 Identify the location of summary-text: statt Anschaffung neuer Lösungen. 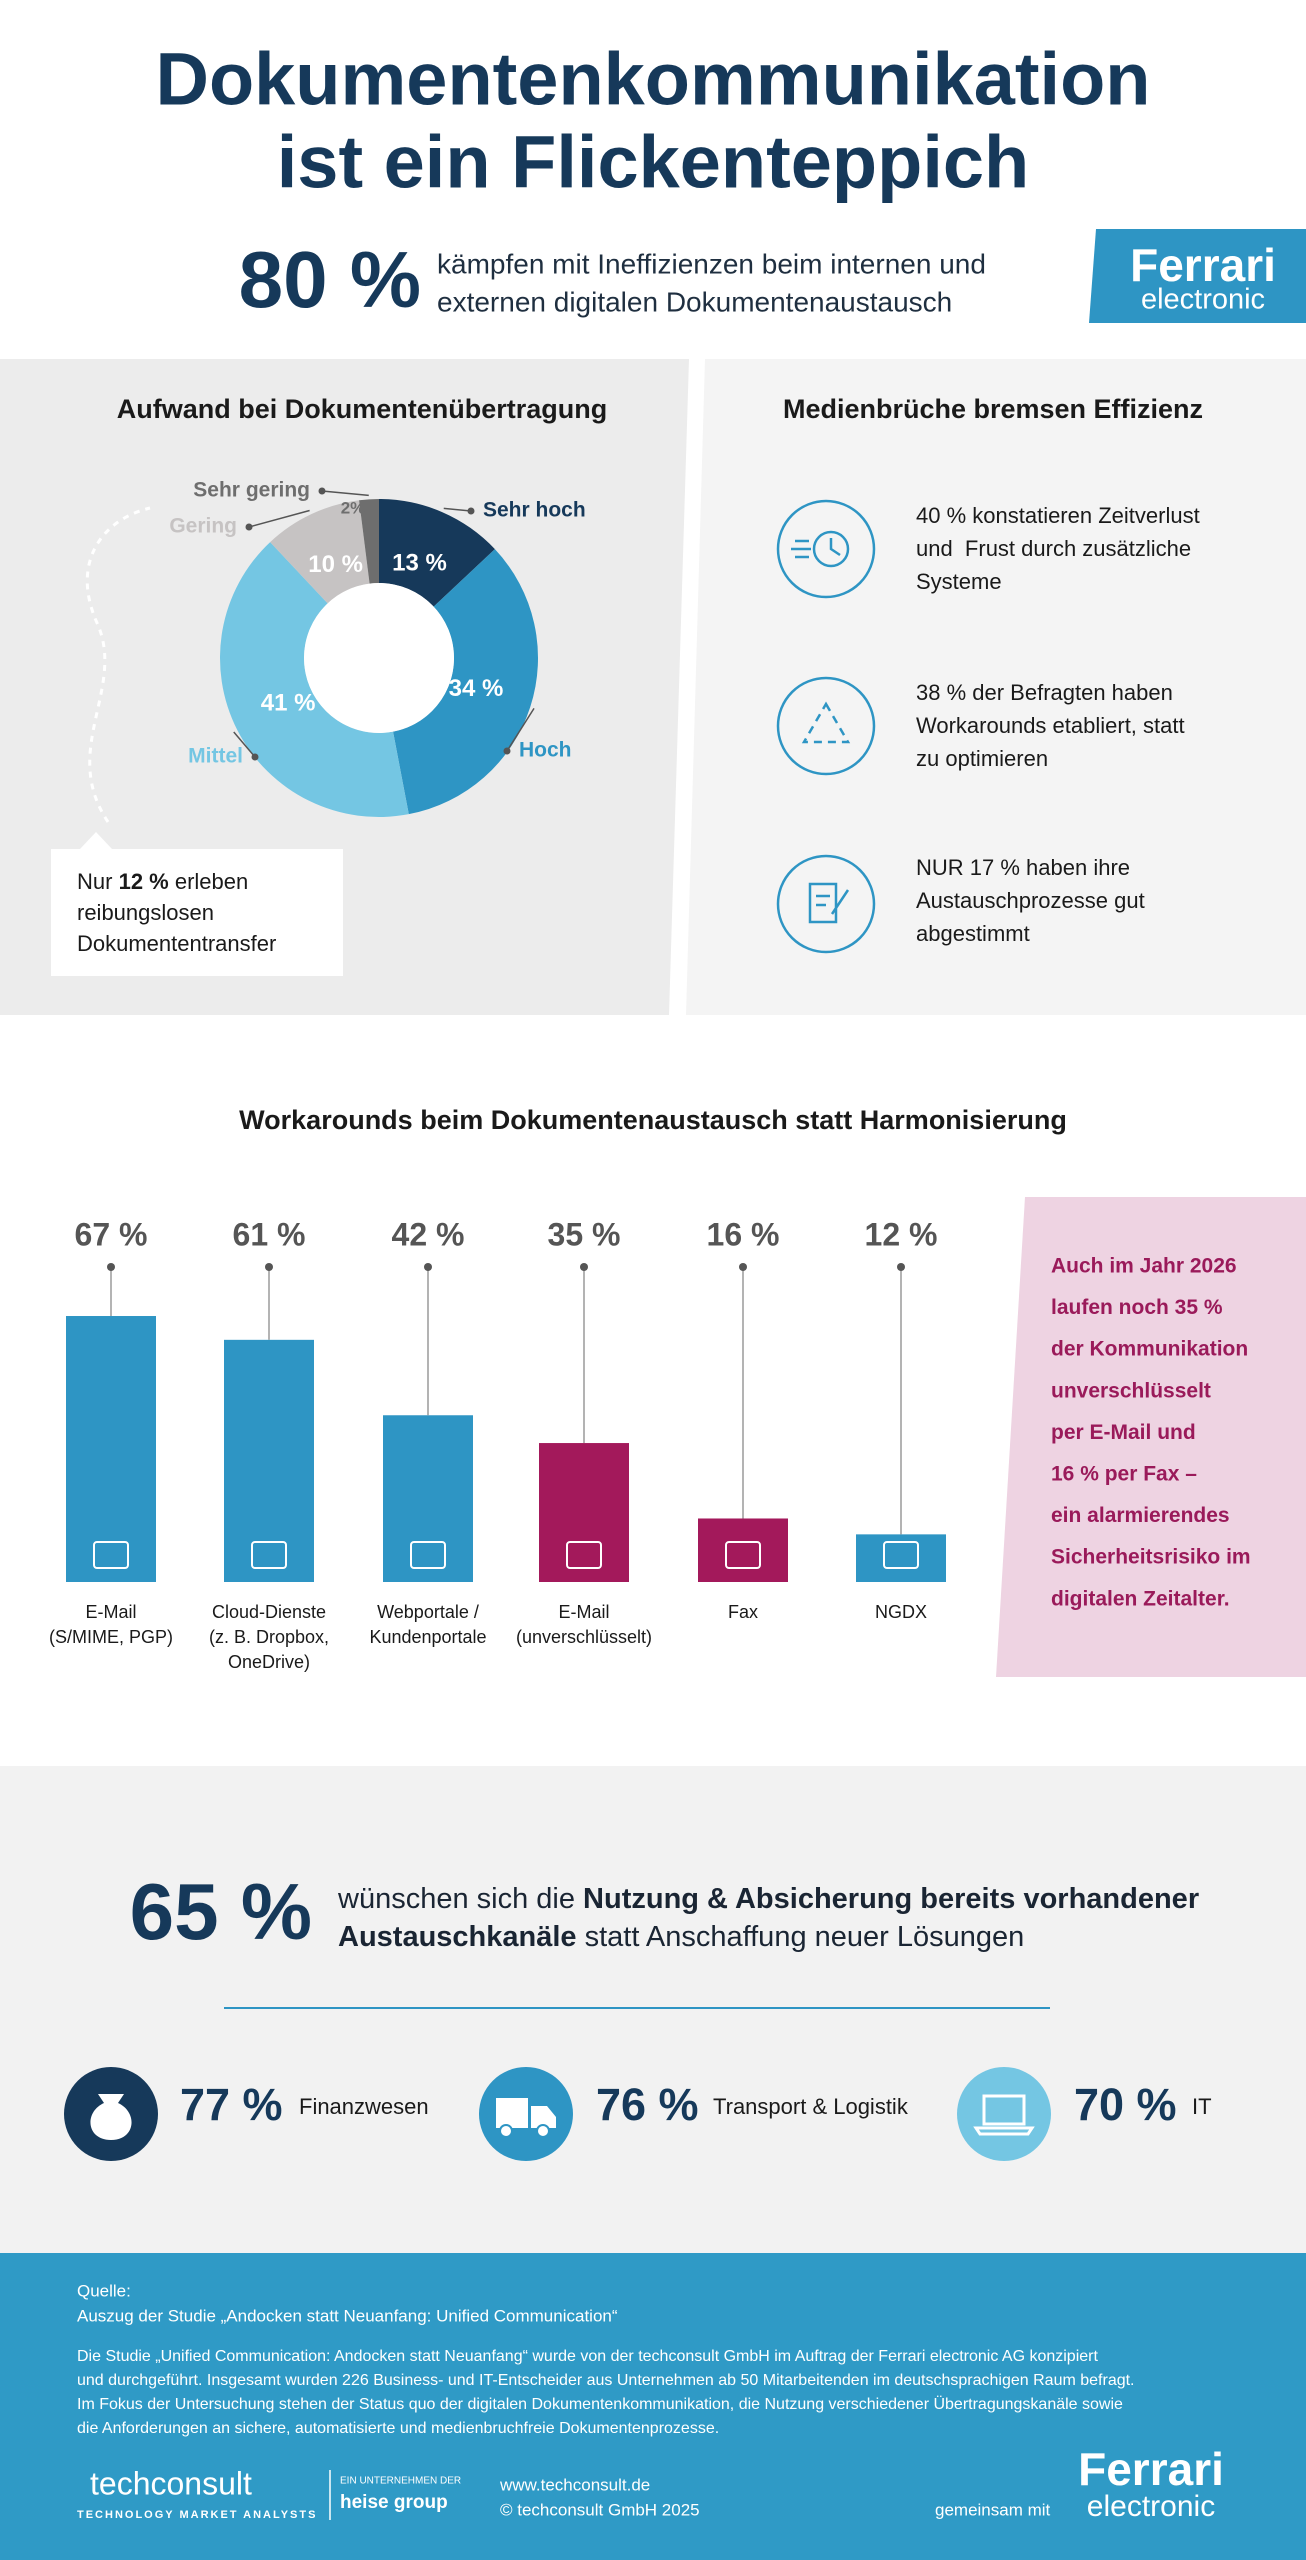
(805, 1937).